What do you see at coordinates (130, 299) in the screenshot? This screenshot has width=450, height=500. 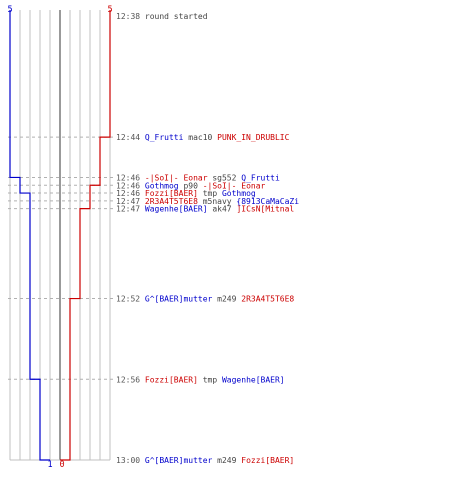 I see `event-time: 12:52` at bounding box center [130, 299].